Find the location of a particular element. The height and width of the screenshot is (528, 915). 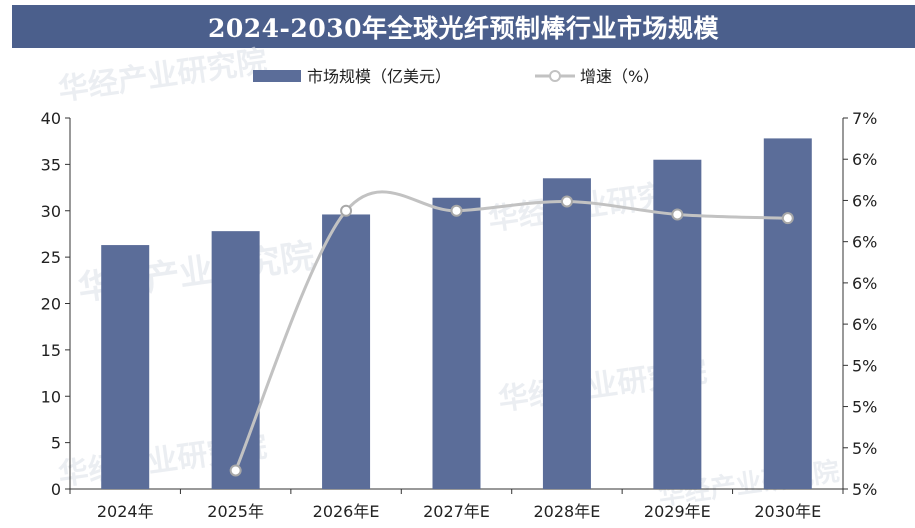

y-tick-label-left: 30 is located at coordinates (51, 211).